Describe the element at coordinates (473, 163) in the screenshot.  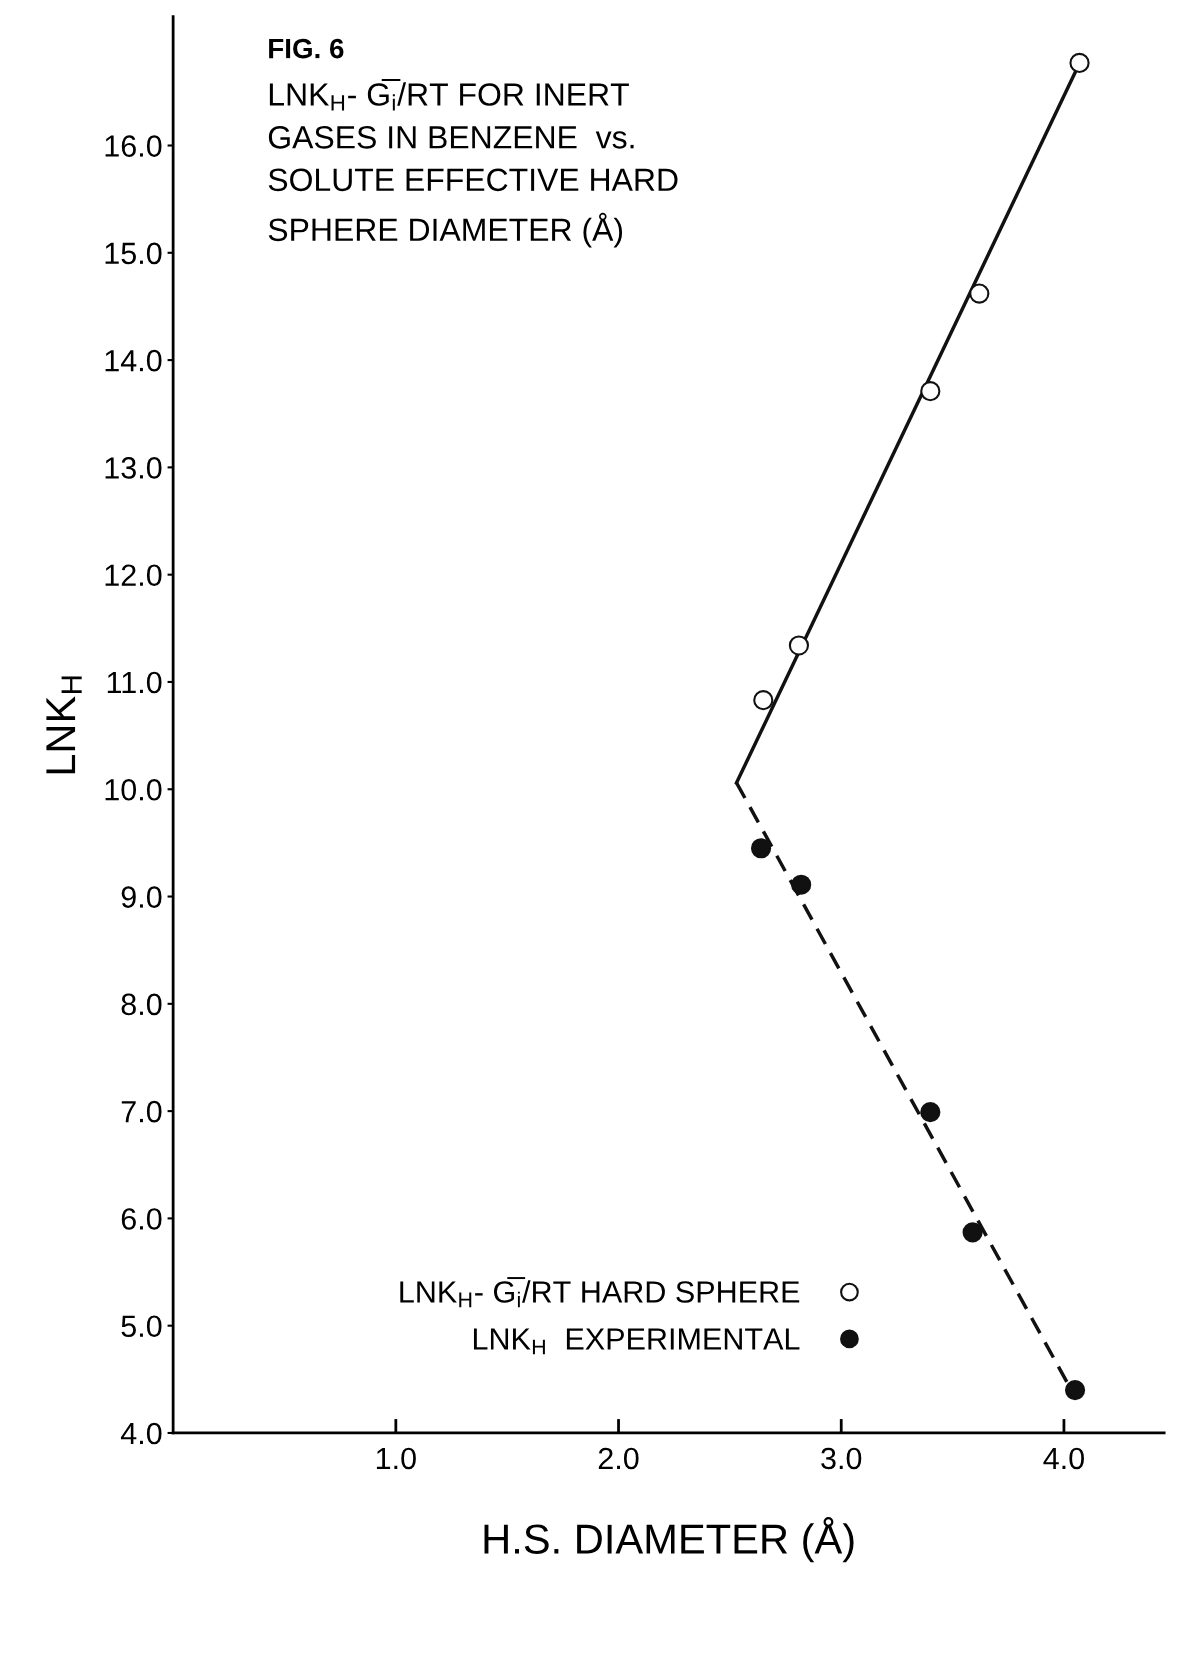
I see `text: LNK$_{H}$- G̅$_{i}$/RT FOR INERT GASES IN BENZENE vs. SOLUTE EFFECTIVE HARD SPHERE DIAMETER (Å)` at that location.